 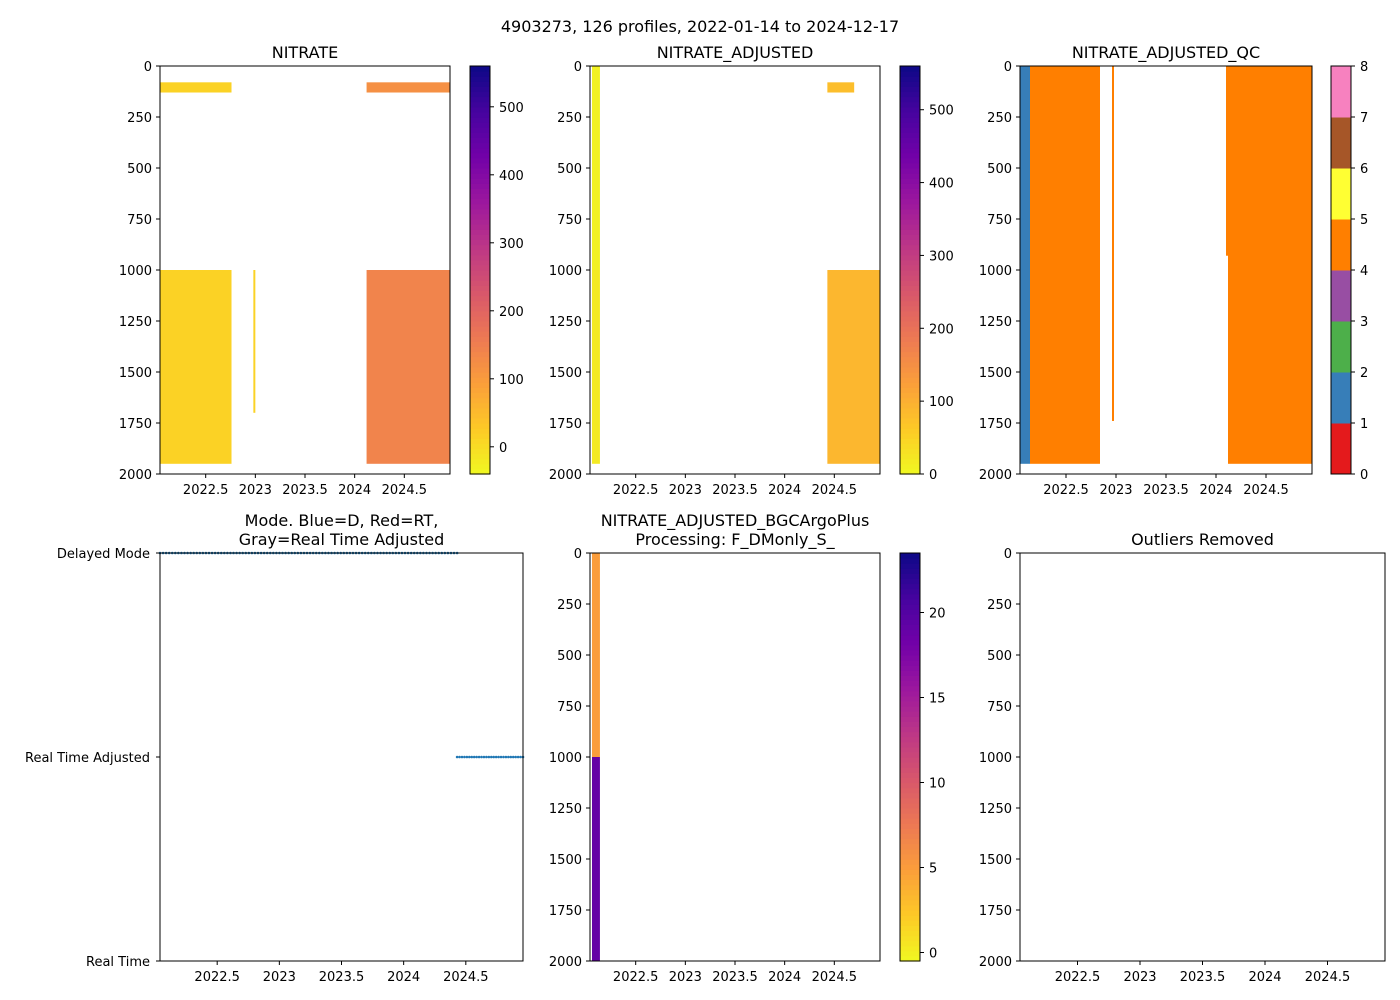 What do you see at coordinates (139, 220) in the screenshot?
I see `y-tick-label: 750` at bounding box center [139, 220].